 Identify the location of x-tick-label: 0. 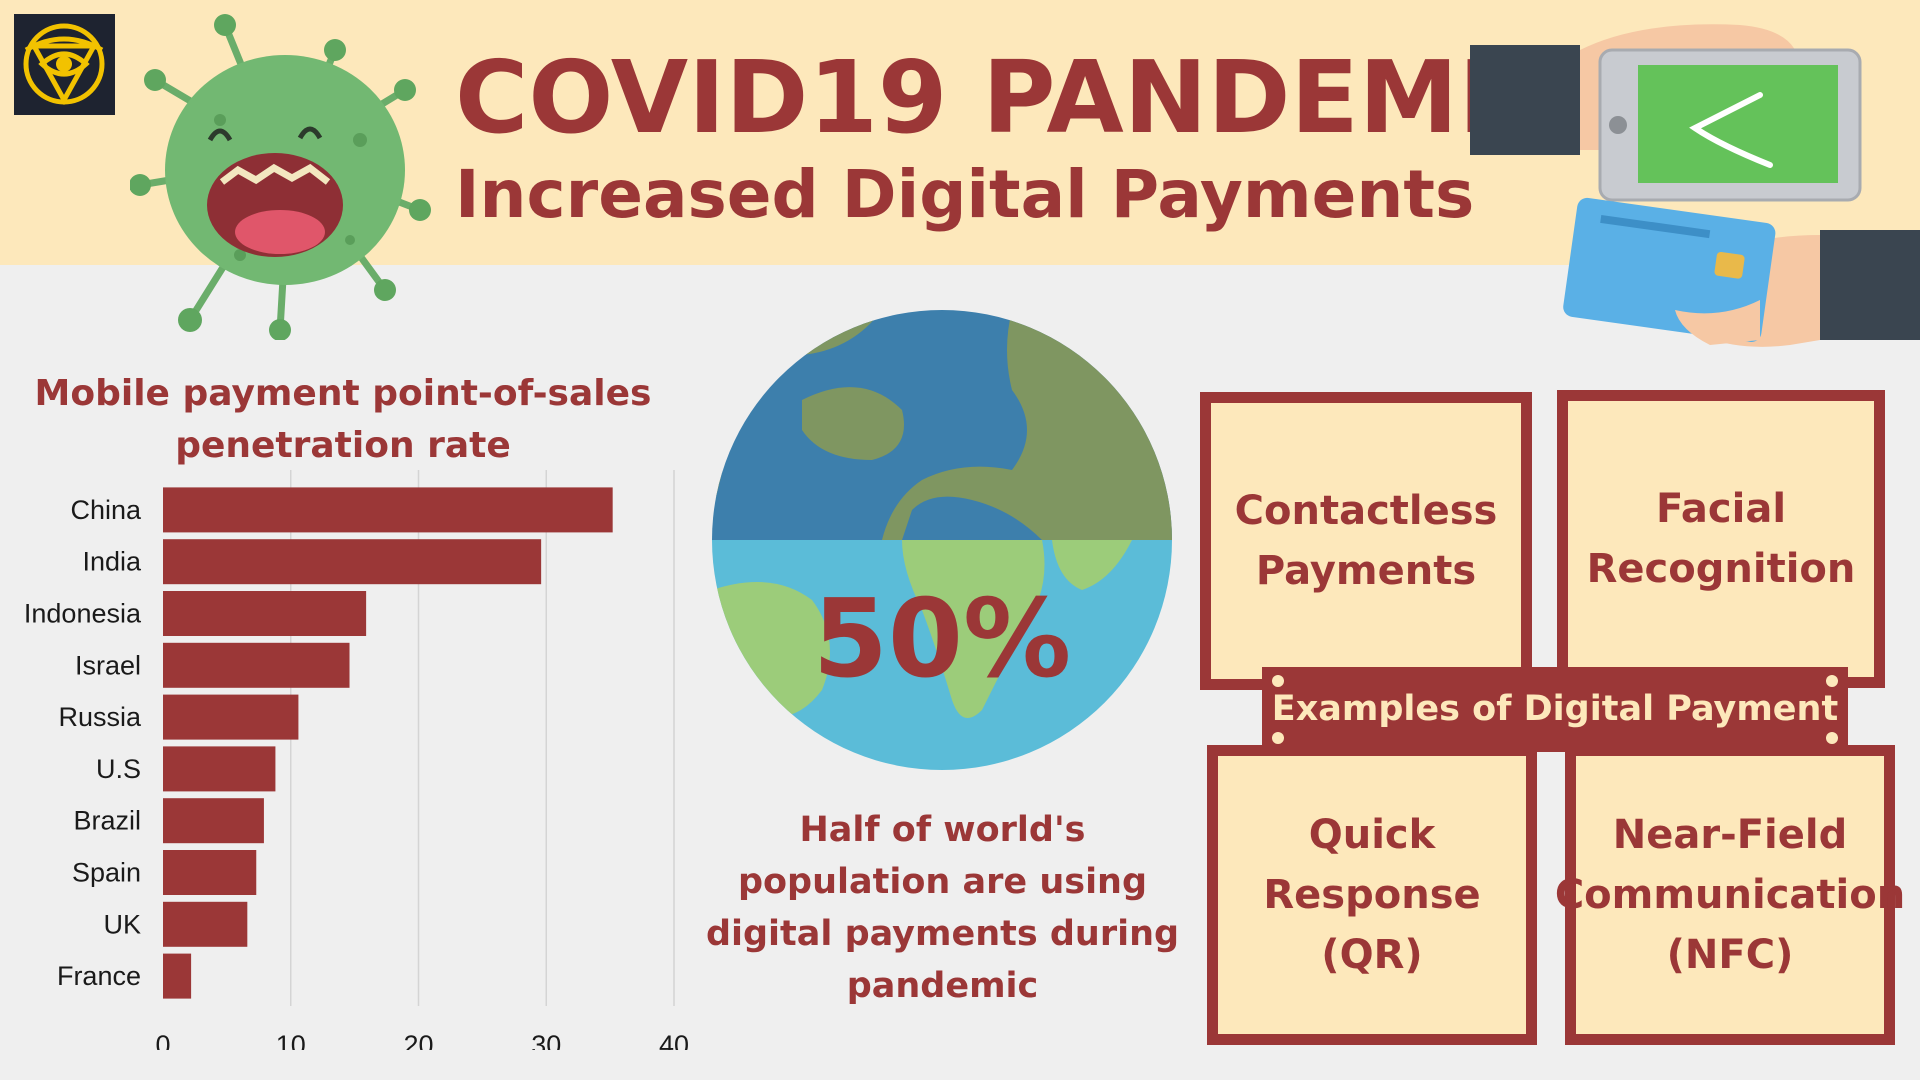
(162, 1040).